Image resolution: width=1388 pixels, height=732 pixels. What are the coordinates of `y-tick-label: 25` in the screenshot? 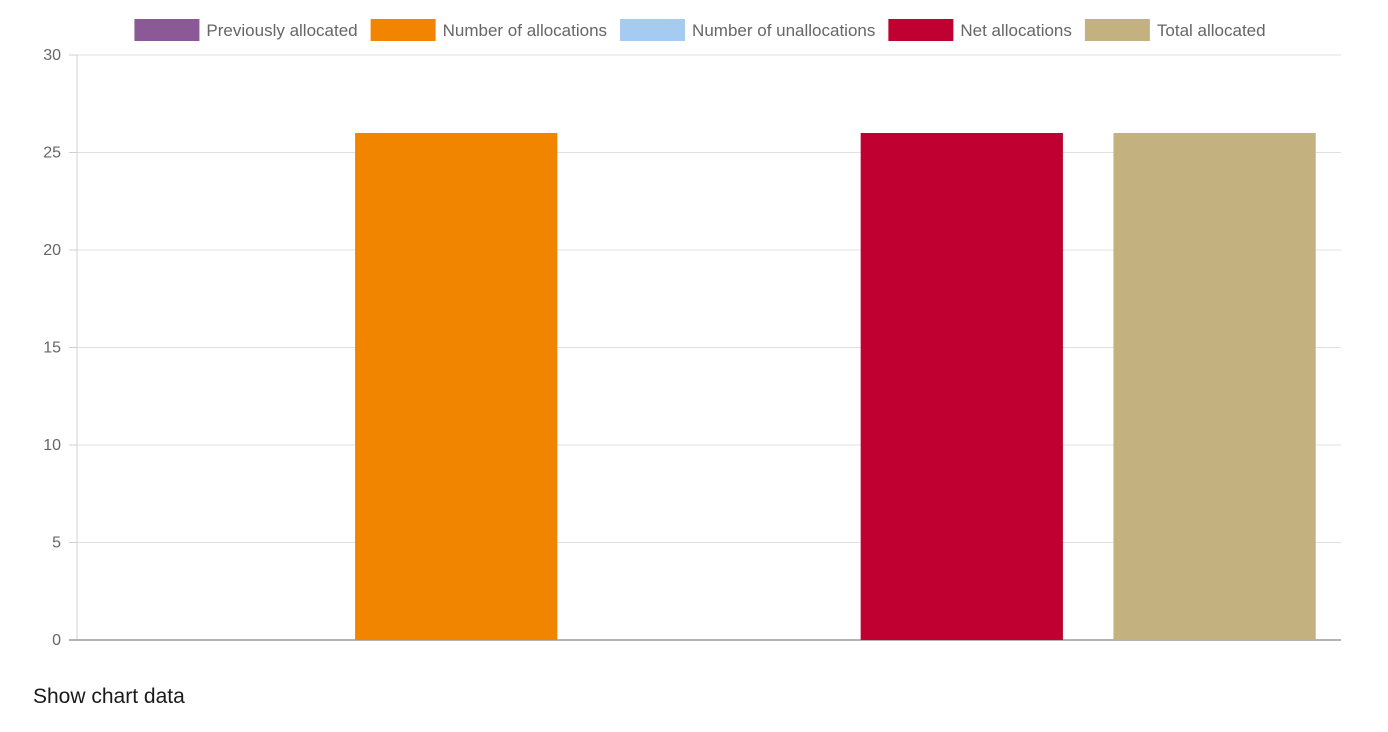 It's located at (52, 153).